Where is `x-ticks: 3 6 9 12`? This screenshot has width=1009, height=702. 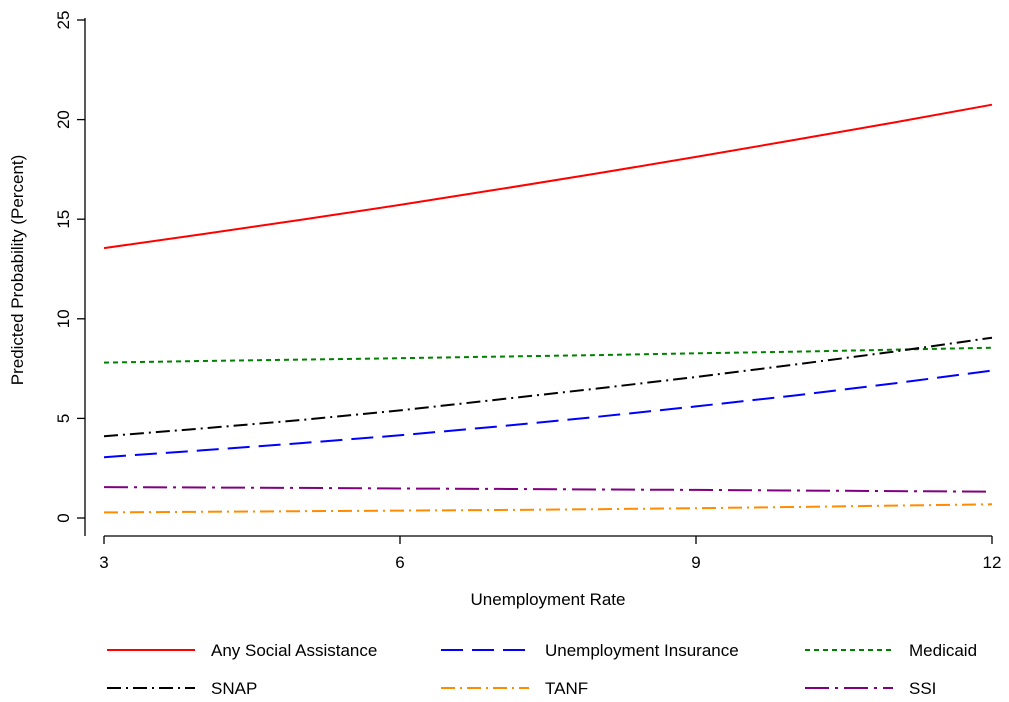 x-ticks: 3 6 9 12 is located at coordinates (550, 554).